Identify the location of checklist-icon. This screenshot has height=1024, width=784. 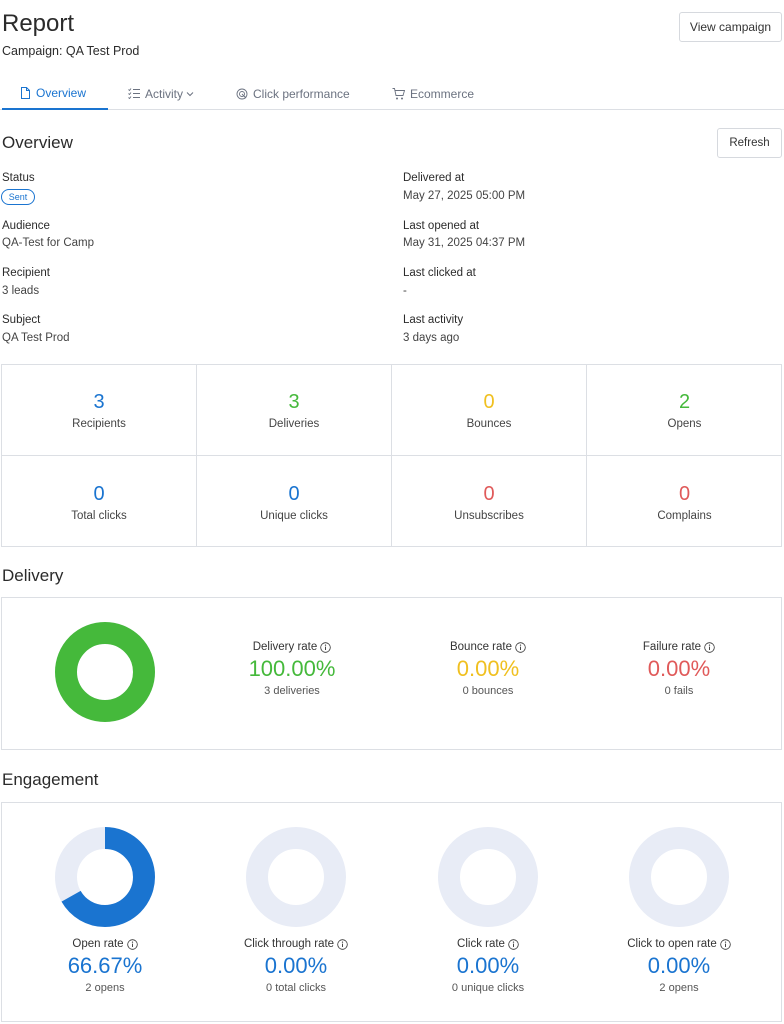
(134, 93).